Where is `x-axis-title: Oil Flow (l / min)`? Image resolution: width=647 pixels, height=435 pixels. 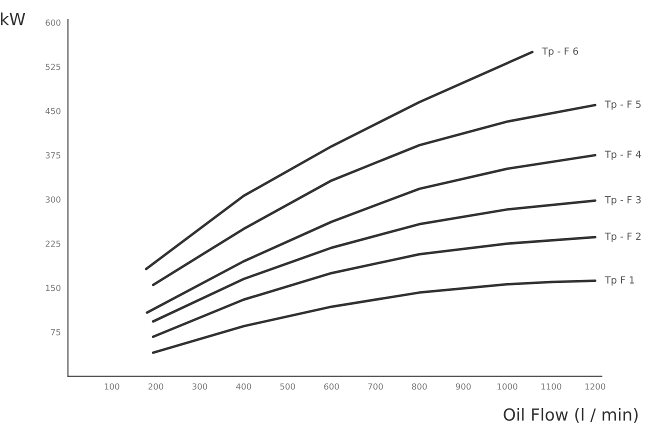
x-axis-title: Oil Flow (l / min) is located at coordinates (571, 415).